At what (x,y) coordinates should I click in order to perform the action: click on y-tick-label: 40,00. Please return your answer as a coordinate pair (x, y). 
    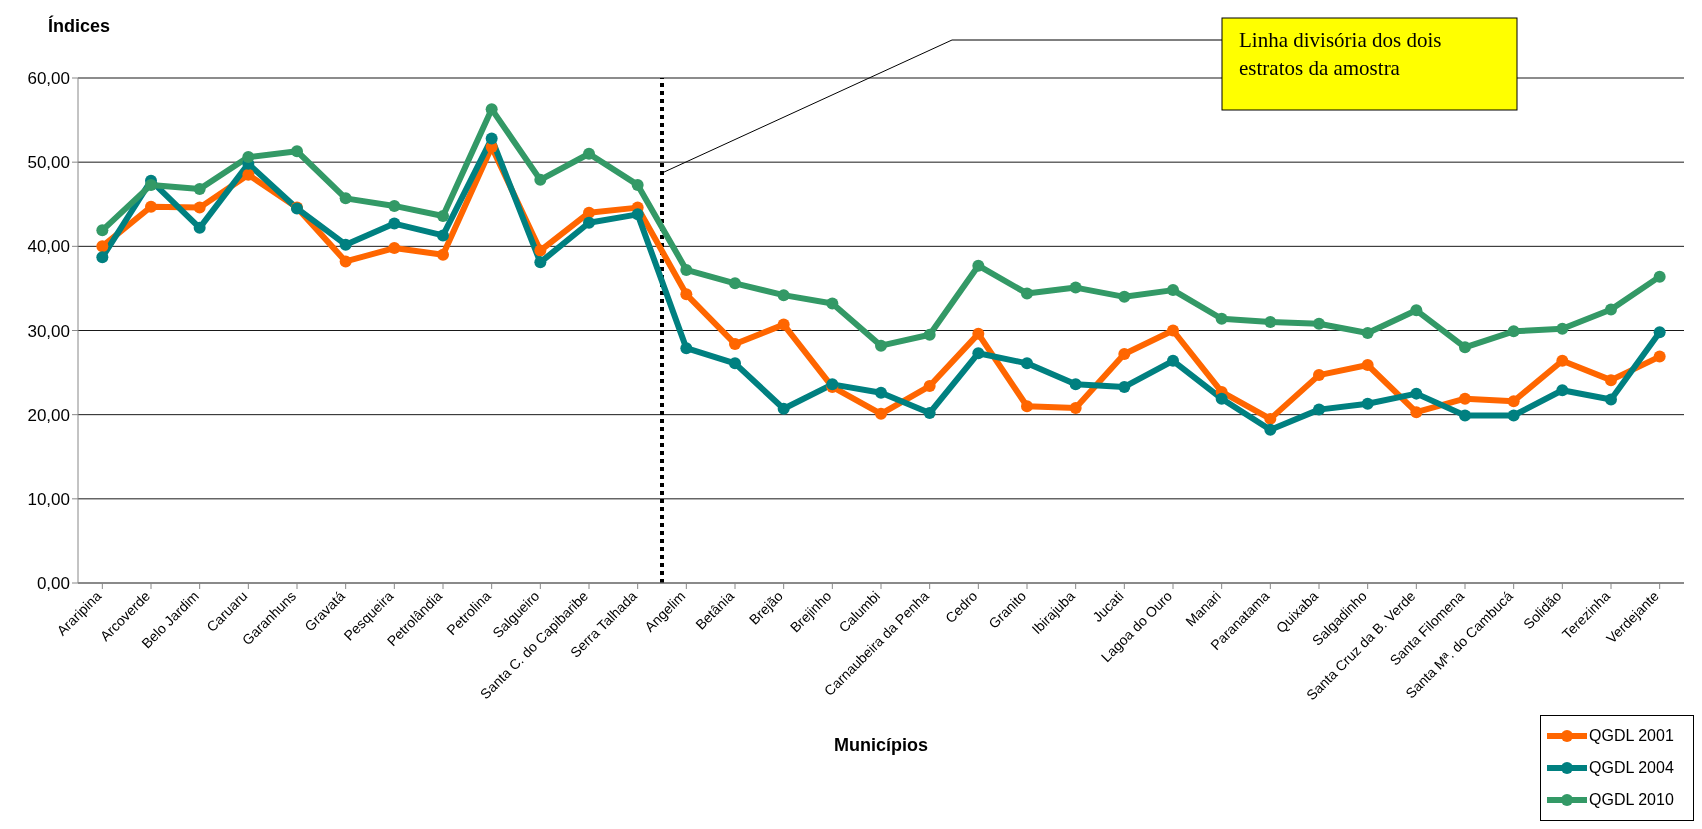
    Looking at the image, I should click on (48, 247).